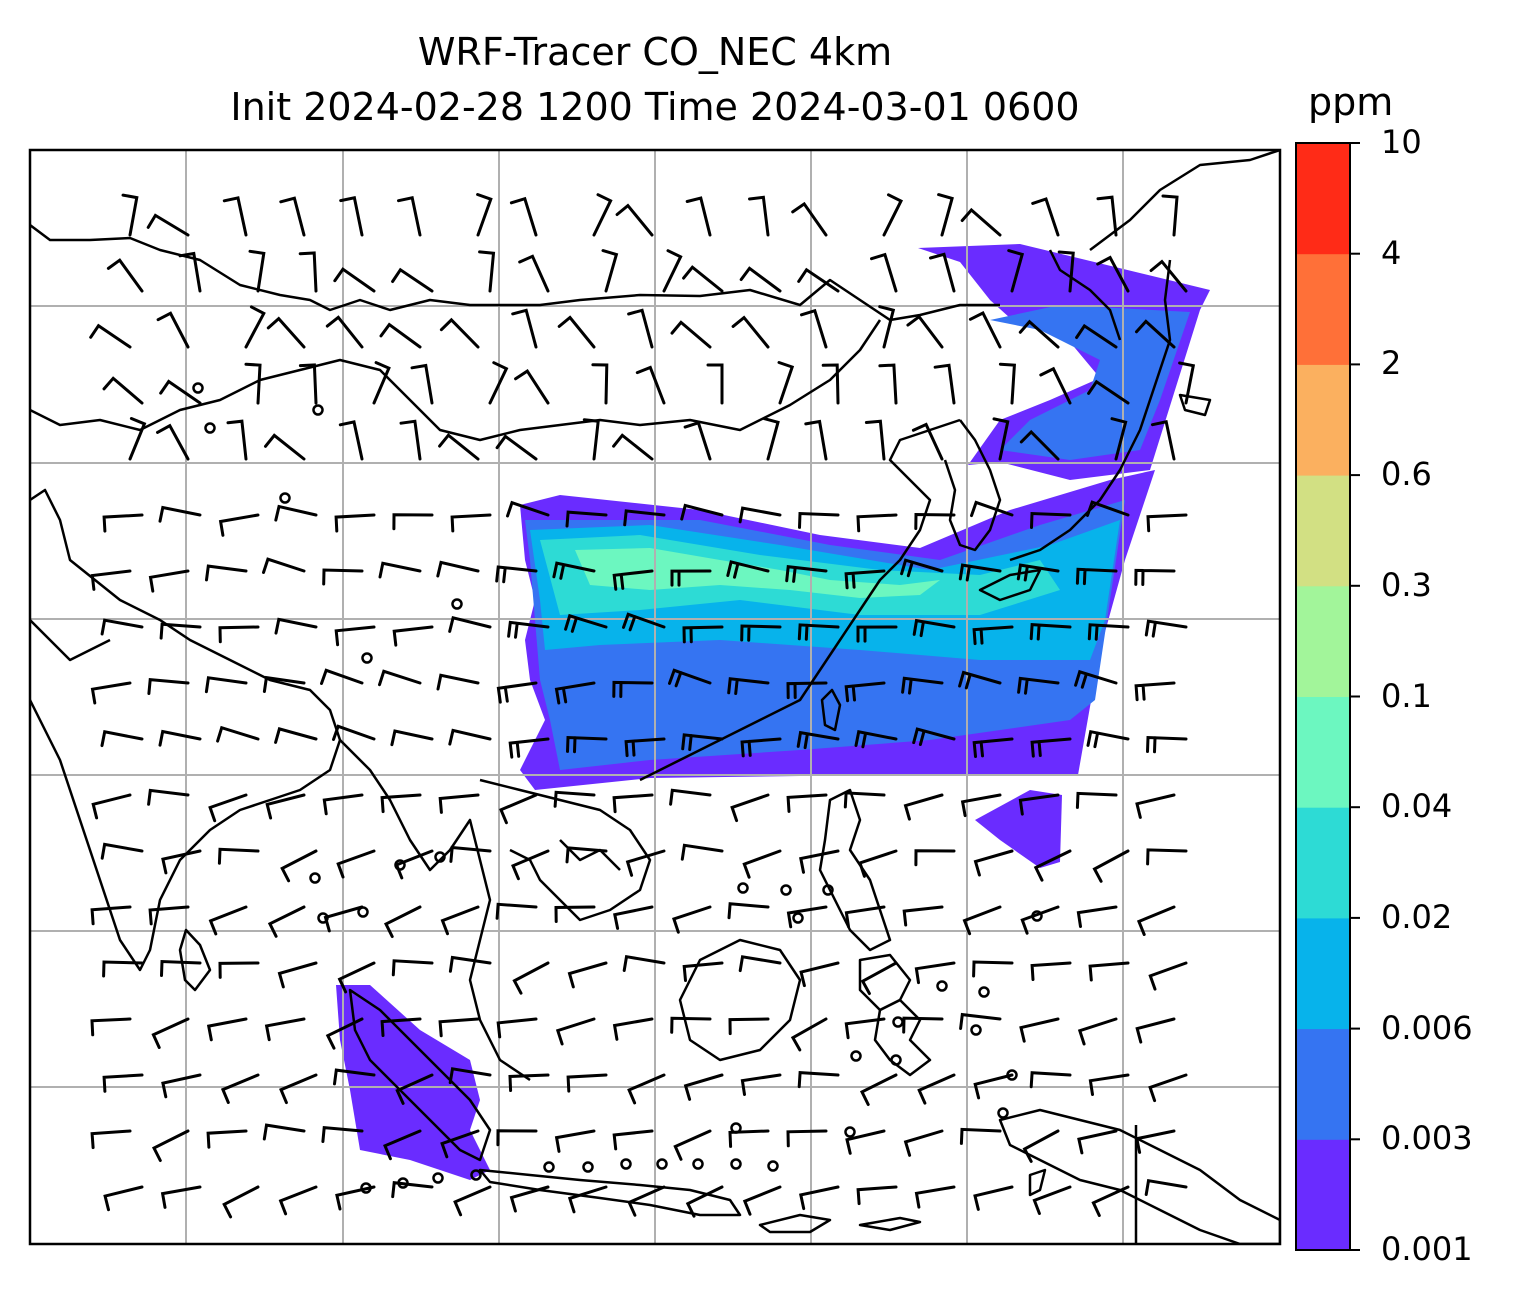 This screenshot has width=1528, height=1306. I want to click on tracer-plume-east, so click(1018, 829).